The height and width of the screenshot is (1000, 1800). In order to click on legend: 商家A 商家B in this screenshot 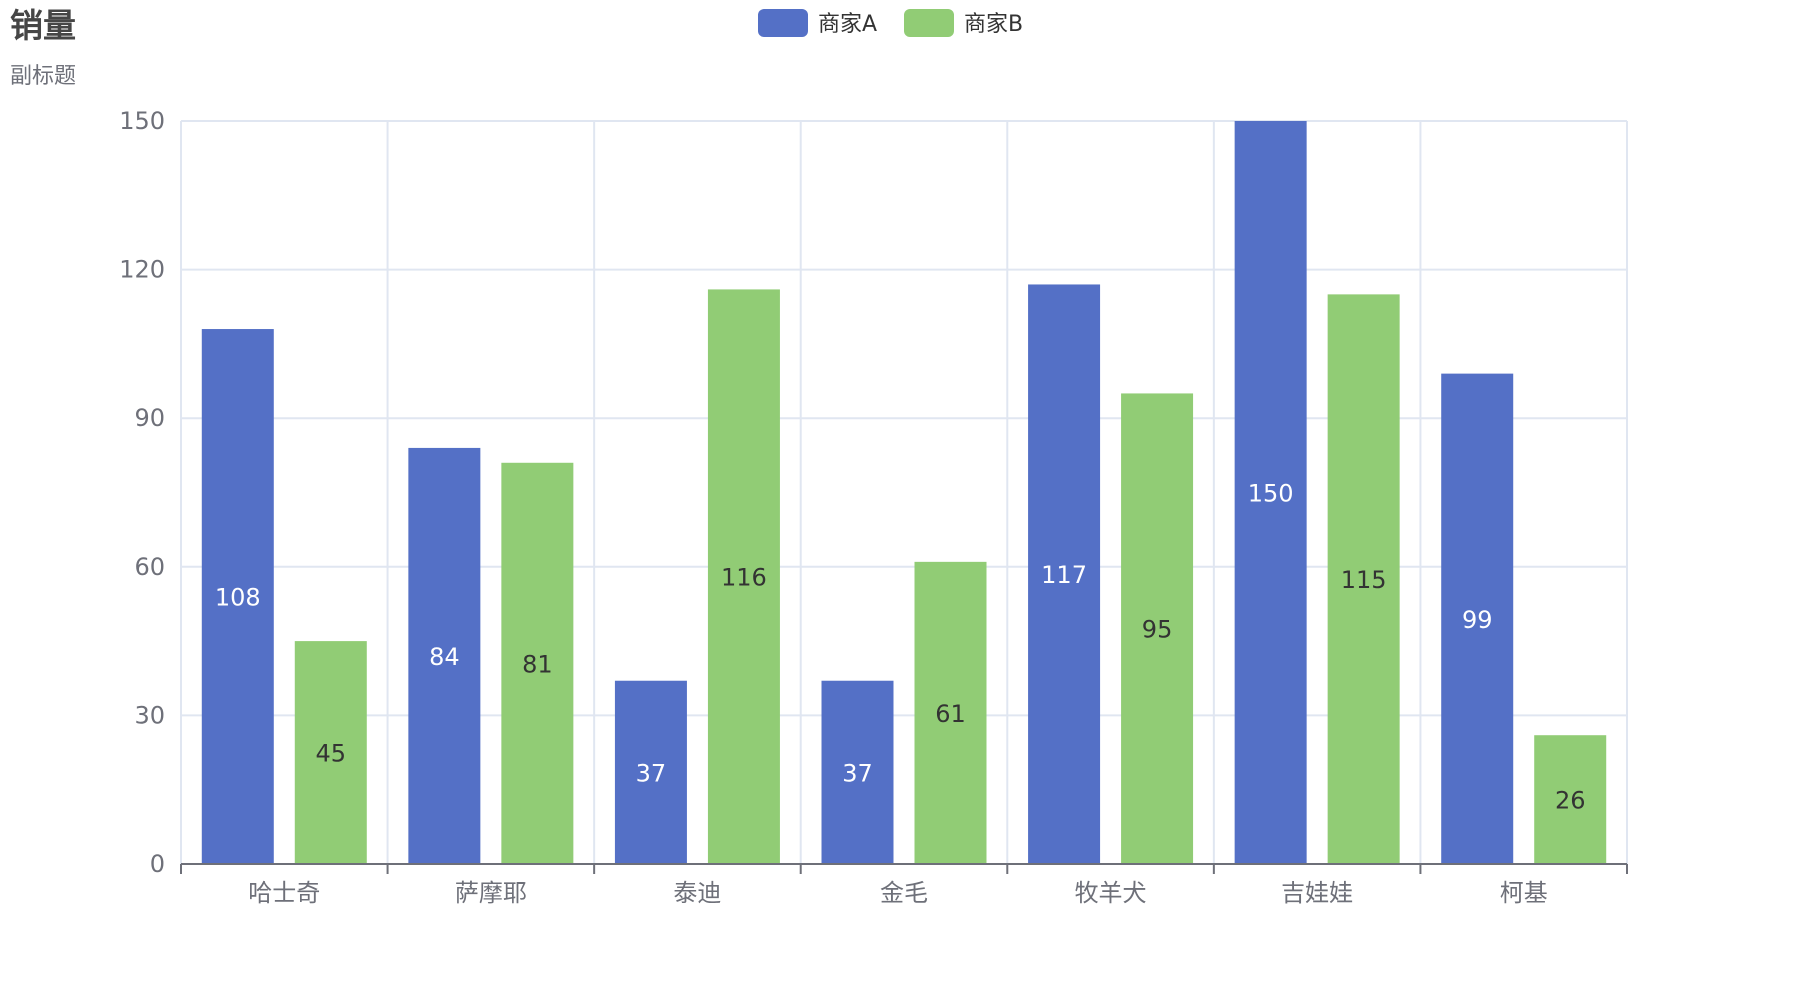, I will do `click(890, 23)`.